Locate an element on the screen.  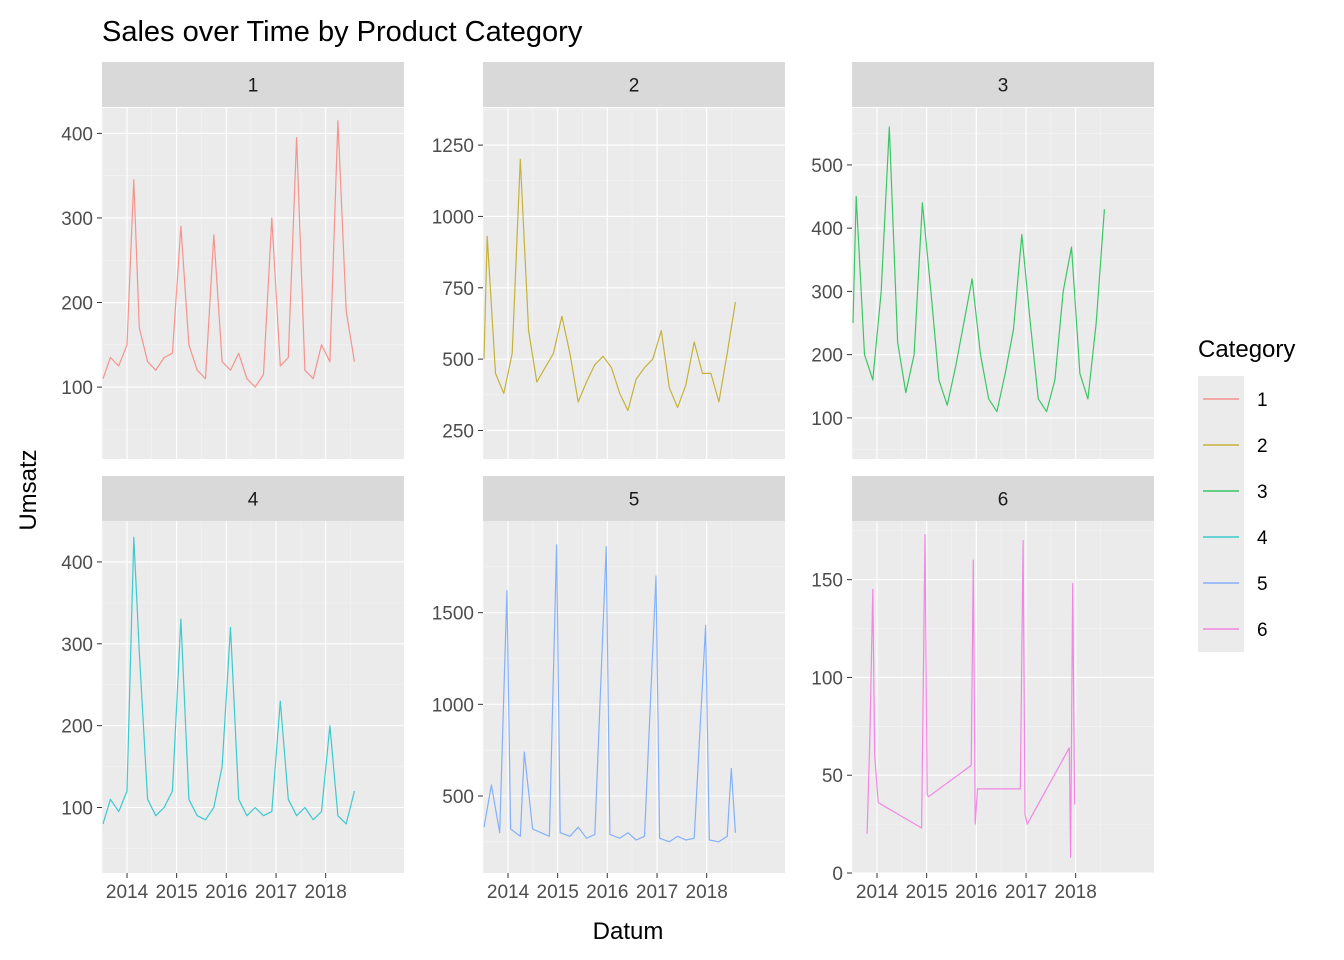
facet-strip-label: 5 is located at coordinates (634, 500).